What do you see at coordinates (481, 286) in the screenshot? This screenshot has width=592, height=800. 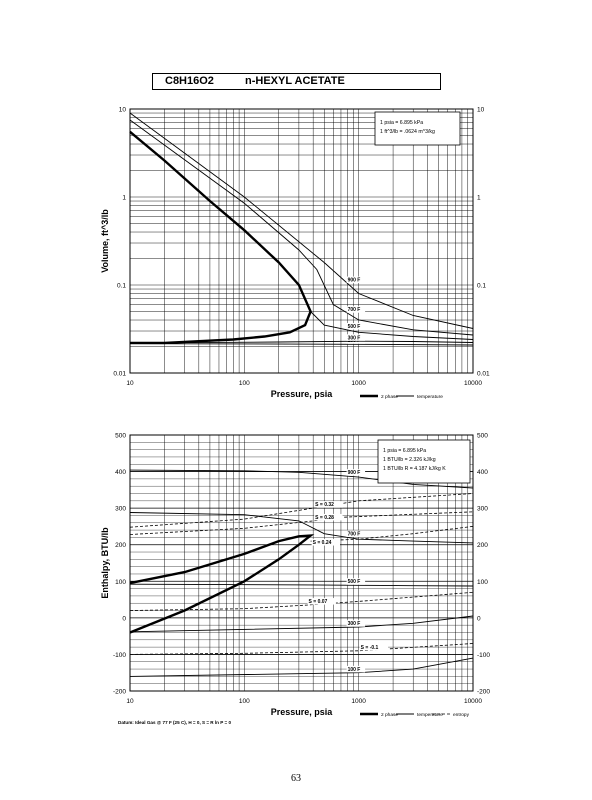 I see `y-tick-label-right: 0.1` at bounding box center [481, 286].